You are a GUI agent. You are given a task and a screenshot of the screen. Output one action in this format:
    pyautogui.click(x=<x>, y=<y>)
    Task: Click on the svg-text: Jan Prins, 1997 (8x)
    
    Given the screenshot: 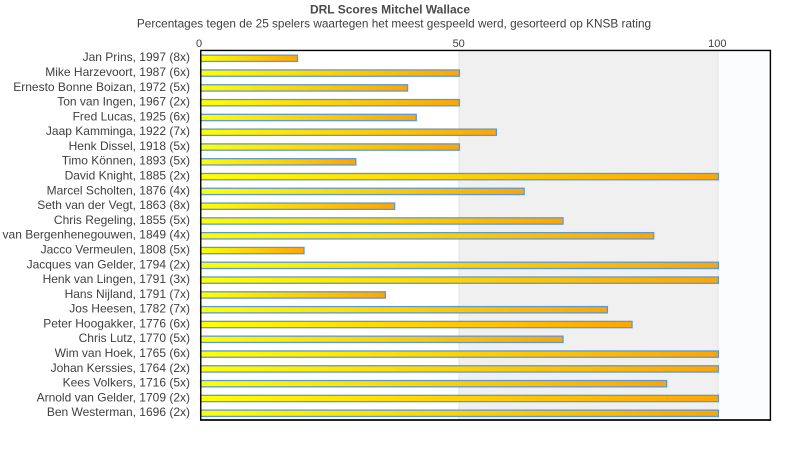 What is the action you would take?
    pyautogui.click(x=136, y=57)
    